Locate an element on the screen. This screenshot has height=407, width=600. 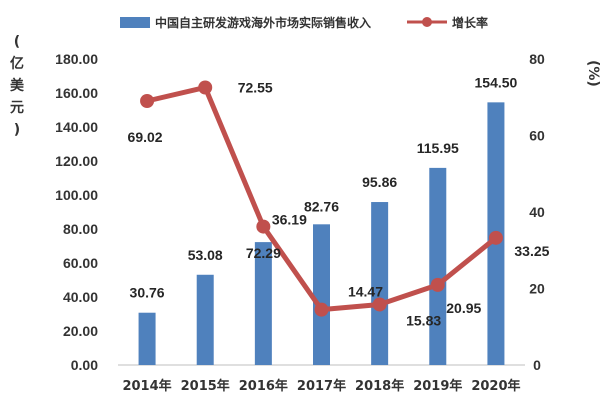
line-value-label: 14.47 is located at coordinates (365, 292).